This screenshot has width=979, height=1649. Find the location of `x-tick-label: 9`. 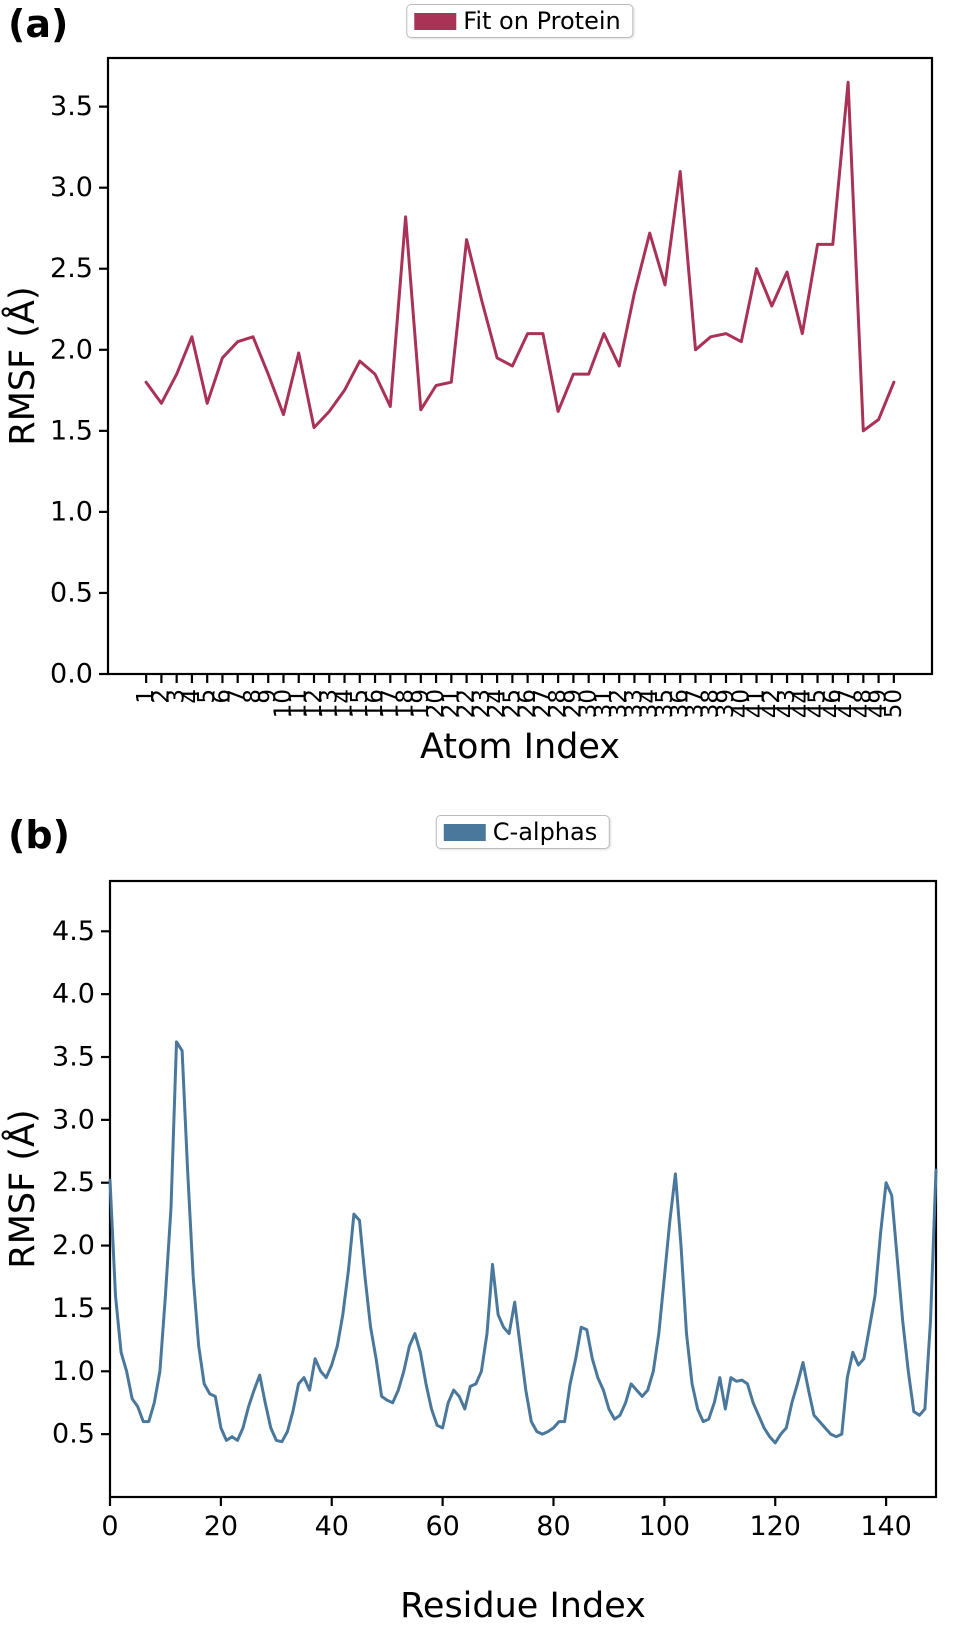

x-tick-label: 9 is located at coordinates (268, 696).